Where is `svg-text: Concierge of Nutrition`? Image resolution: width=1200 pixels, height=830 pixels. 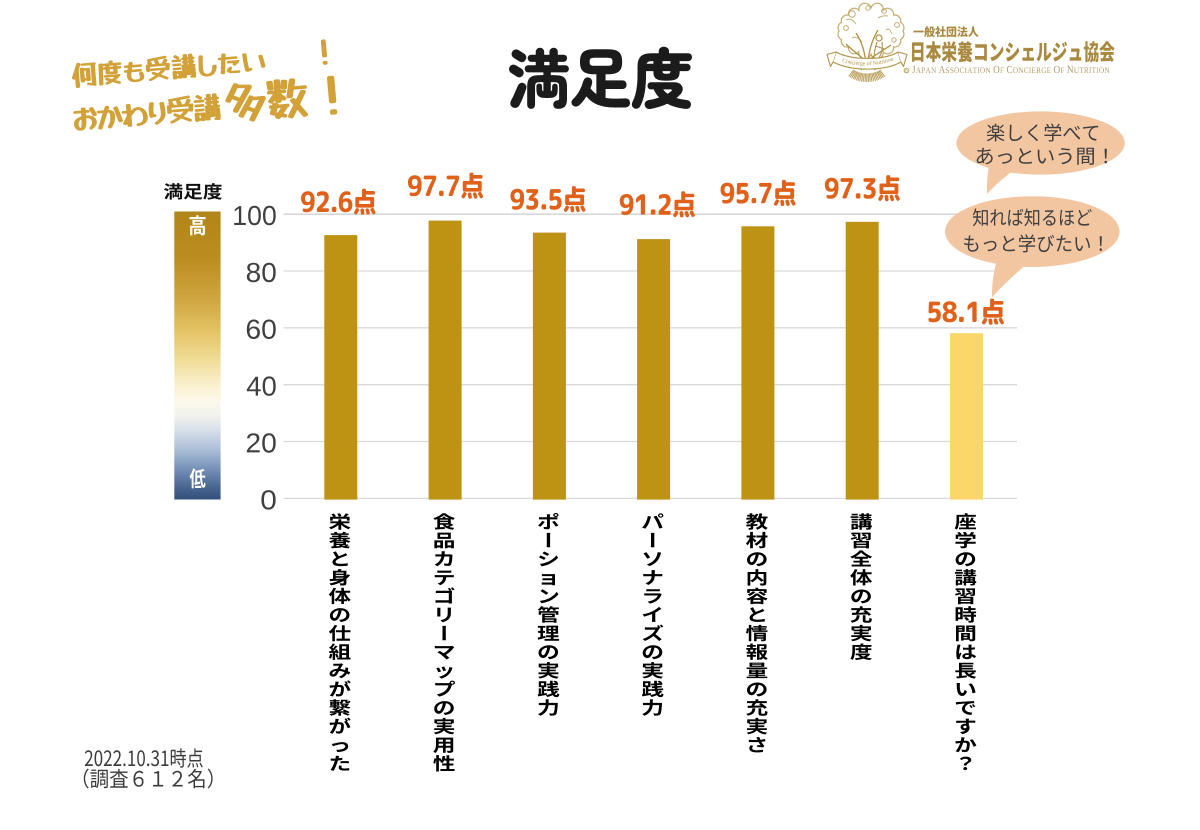
svg-text: Concierge of Nutrition is located at coordinates (867, 61).